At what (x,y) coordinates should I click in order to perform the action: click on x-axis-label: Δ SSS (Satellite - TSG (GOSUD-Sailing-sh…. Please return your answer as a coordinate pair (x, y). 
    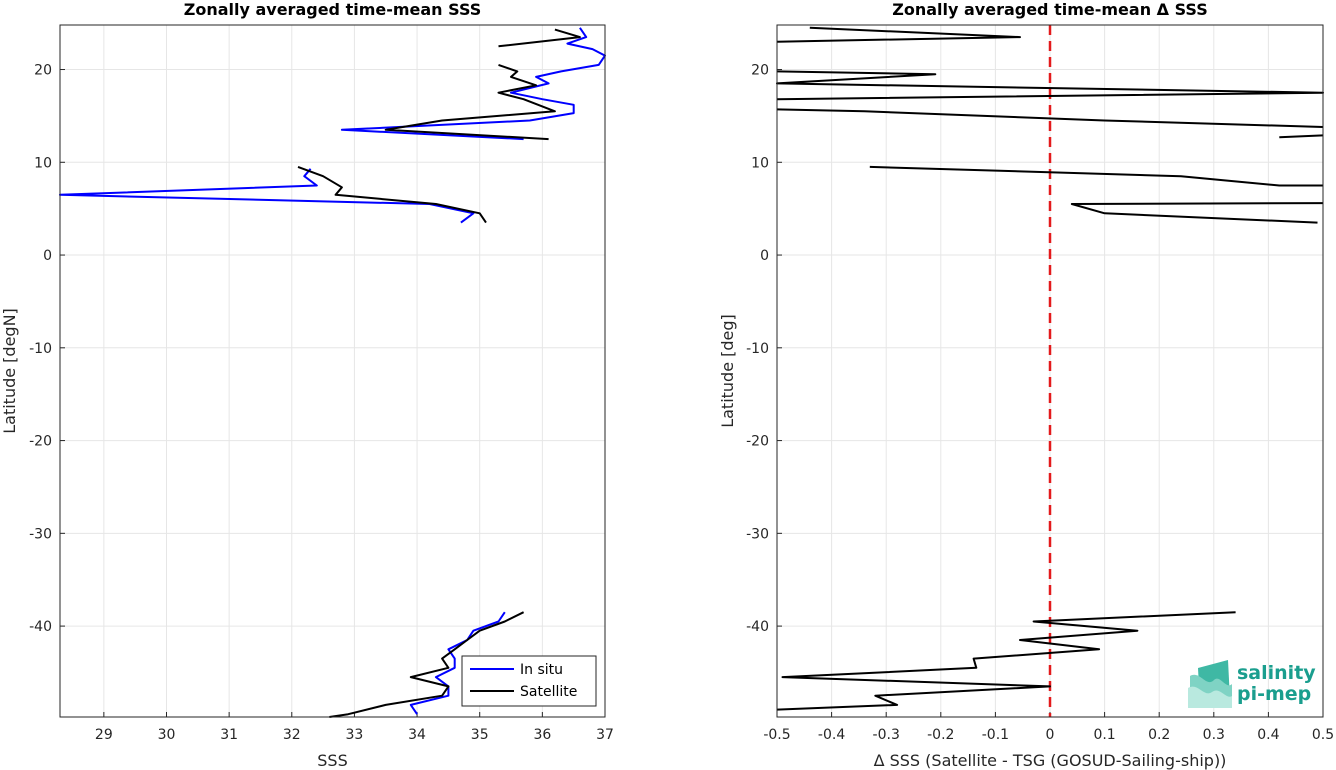
    Looking at the image, I should click on (1050, 760).